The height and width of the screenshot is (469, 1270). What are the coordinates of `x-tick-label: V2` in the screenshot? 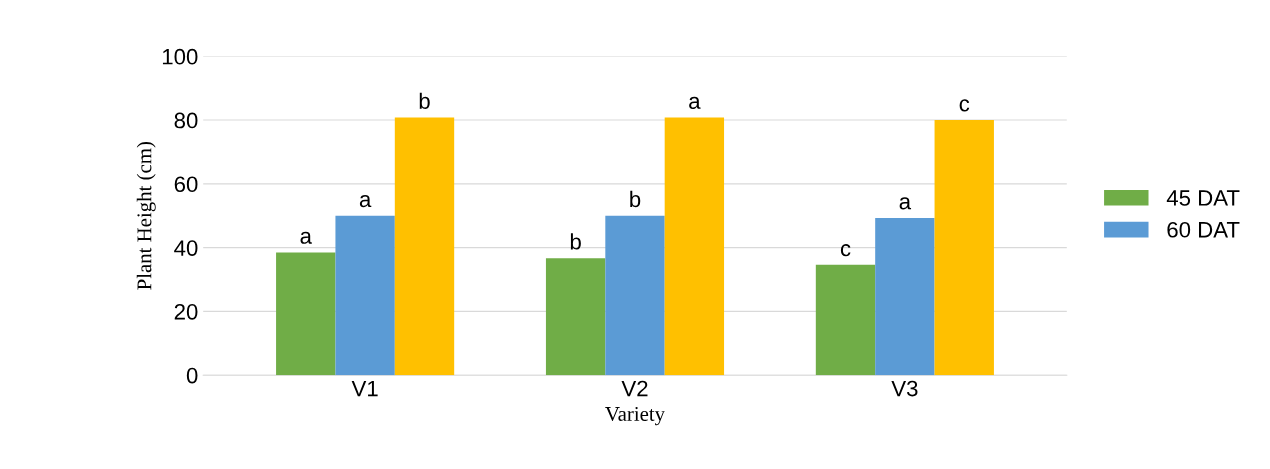 It's located at (634, 388).